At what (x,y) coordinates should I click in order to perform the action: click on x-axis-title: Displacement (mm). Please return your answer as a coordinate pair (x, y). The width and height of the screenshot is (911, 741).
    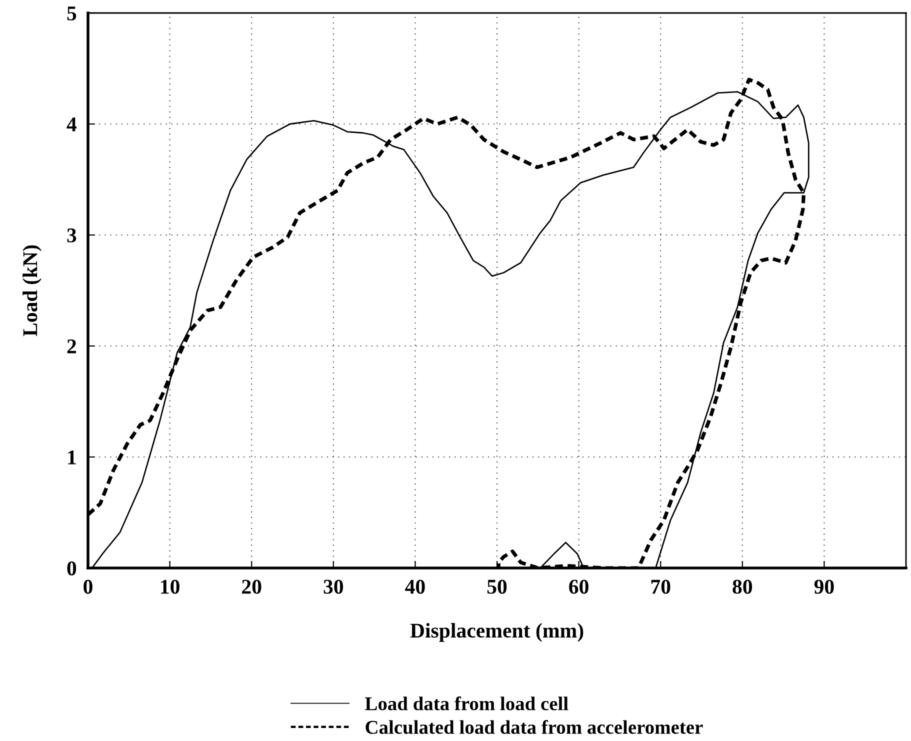
    Looking at the image, I should click on (497, 632).